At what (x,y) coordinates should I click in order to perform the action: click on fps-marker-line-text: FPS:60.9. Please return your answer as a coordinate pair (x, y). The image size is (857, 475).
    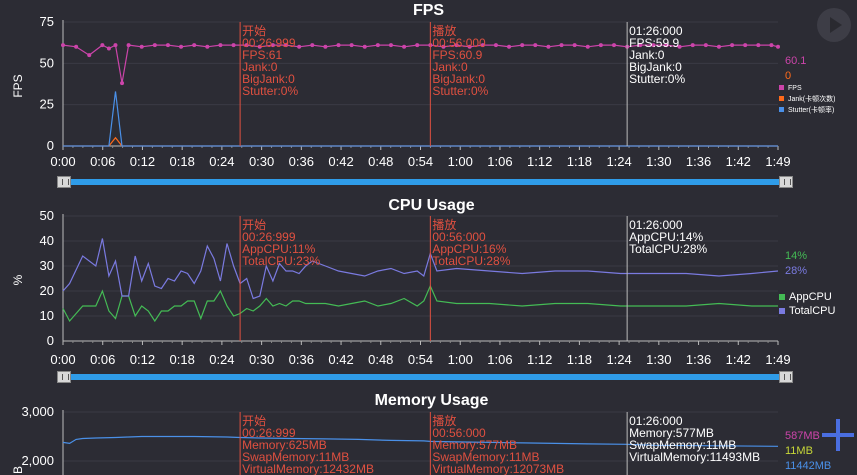
    Looking at the image, I should click on (457, 55).